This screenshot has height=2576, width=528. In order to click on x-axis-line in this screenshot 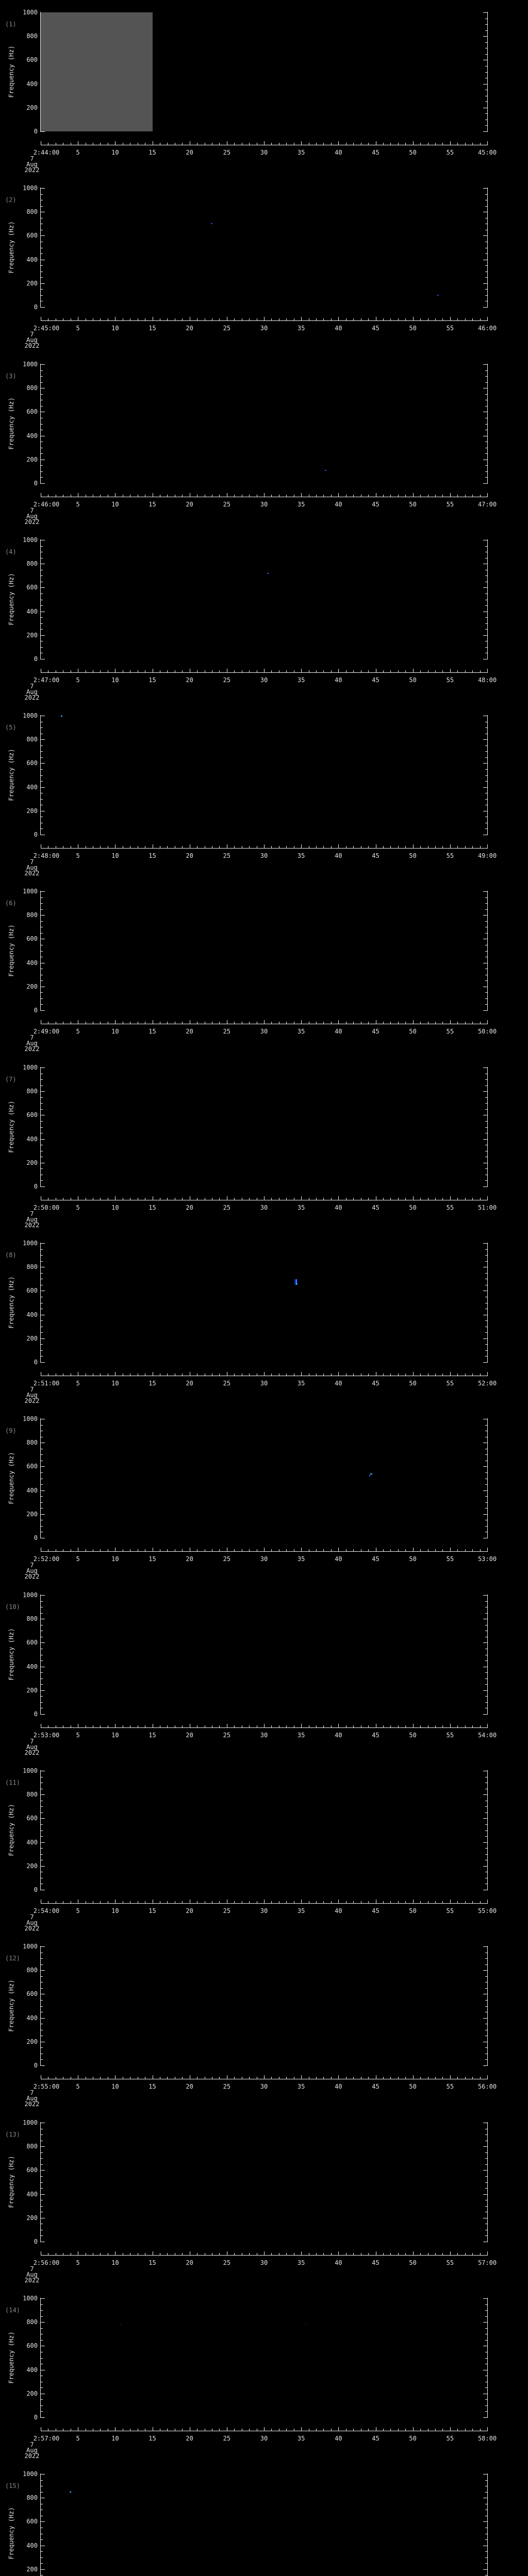, I will do `click(264, 320)`.